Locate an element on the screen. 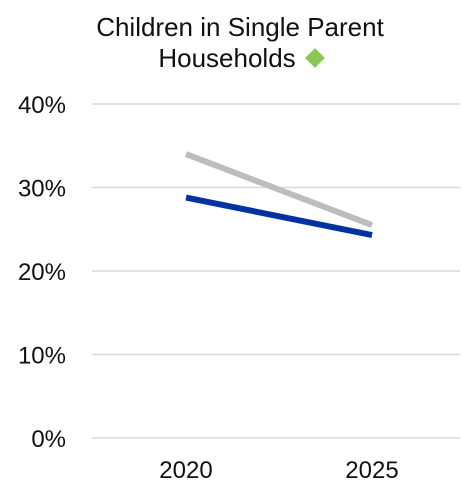  x-tick-label: 2025 is located at coordinates (371, 470).